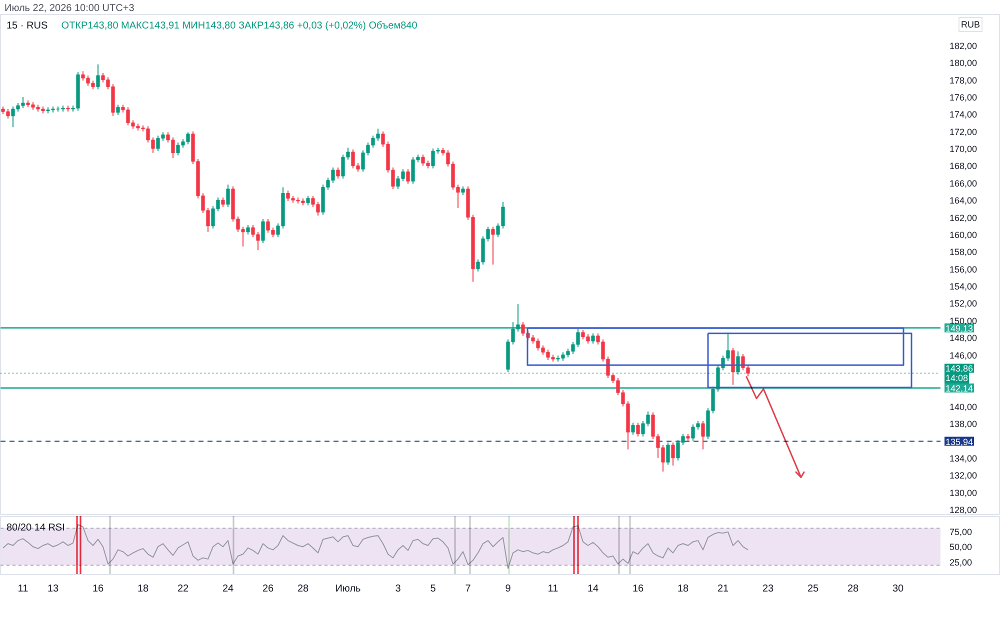 This screenshot has width=1000, height=619. I want to click on y-tick-label: 164,00, so click(964, 201).